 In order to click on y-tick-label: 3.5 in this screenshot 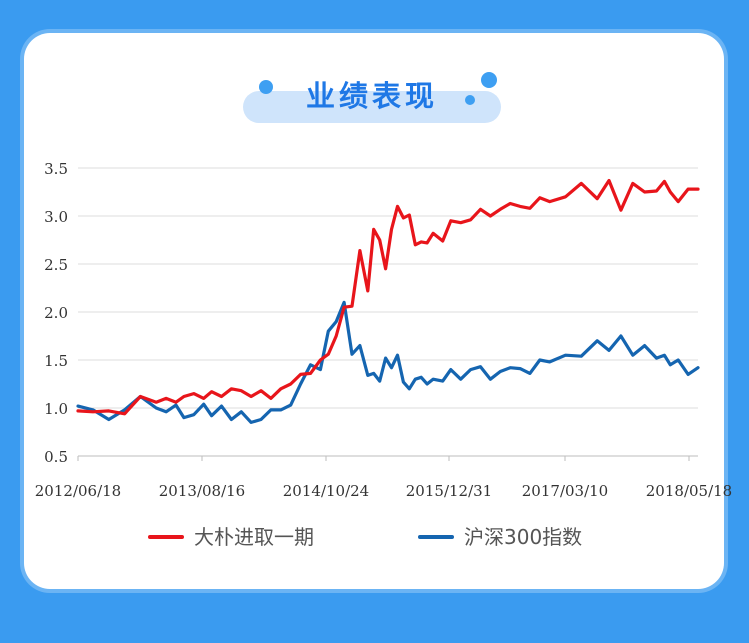, I will do `click(56, 169)`.